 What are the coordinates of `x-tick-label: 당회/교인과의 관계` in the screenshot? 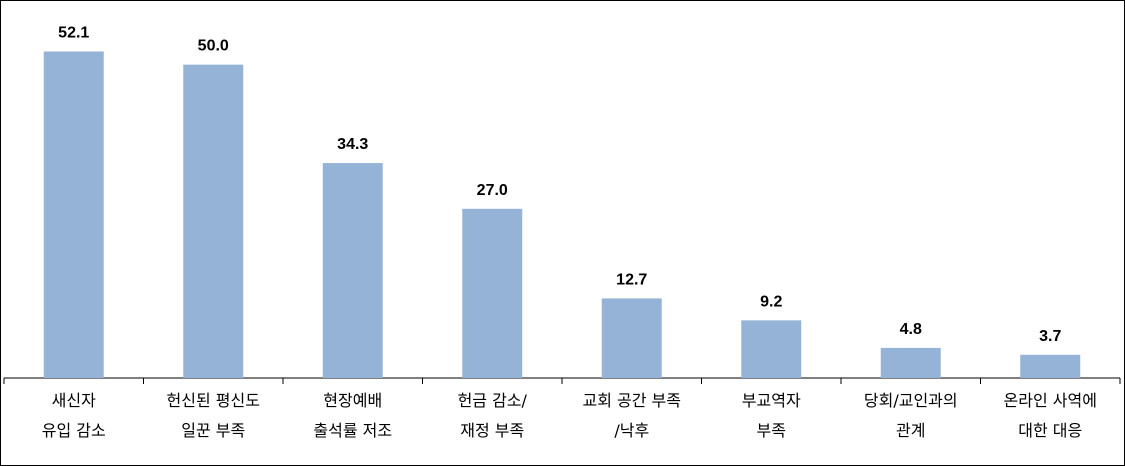 It's located at (910, 415).